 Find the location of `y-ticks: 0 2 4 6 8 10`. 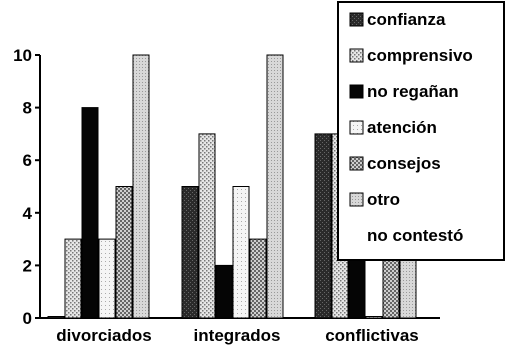

y-ticks: 0 2 4 6 8 10 is located at coordinates (26, 187).